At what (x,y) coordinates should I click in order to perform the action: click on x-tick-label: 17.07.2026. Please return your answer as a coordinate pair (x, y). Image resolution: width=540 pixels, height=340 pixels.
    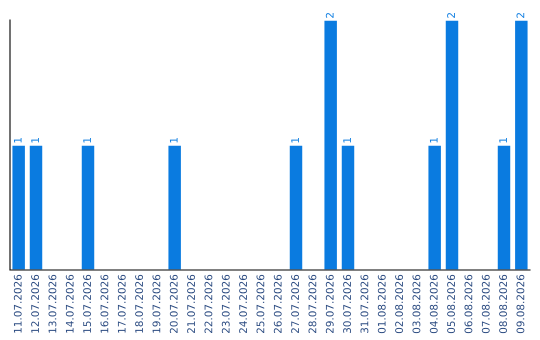
    Looking at the image, I should click on (122, 303).